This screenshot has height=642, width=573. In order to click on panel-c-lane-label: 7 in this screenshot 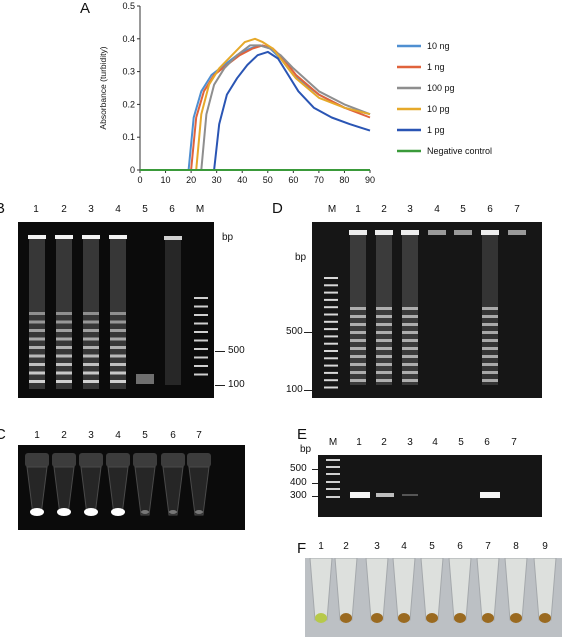, I will do `click(199, 435)`.